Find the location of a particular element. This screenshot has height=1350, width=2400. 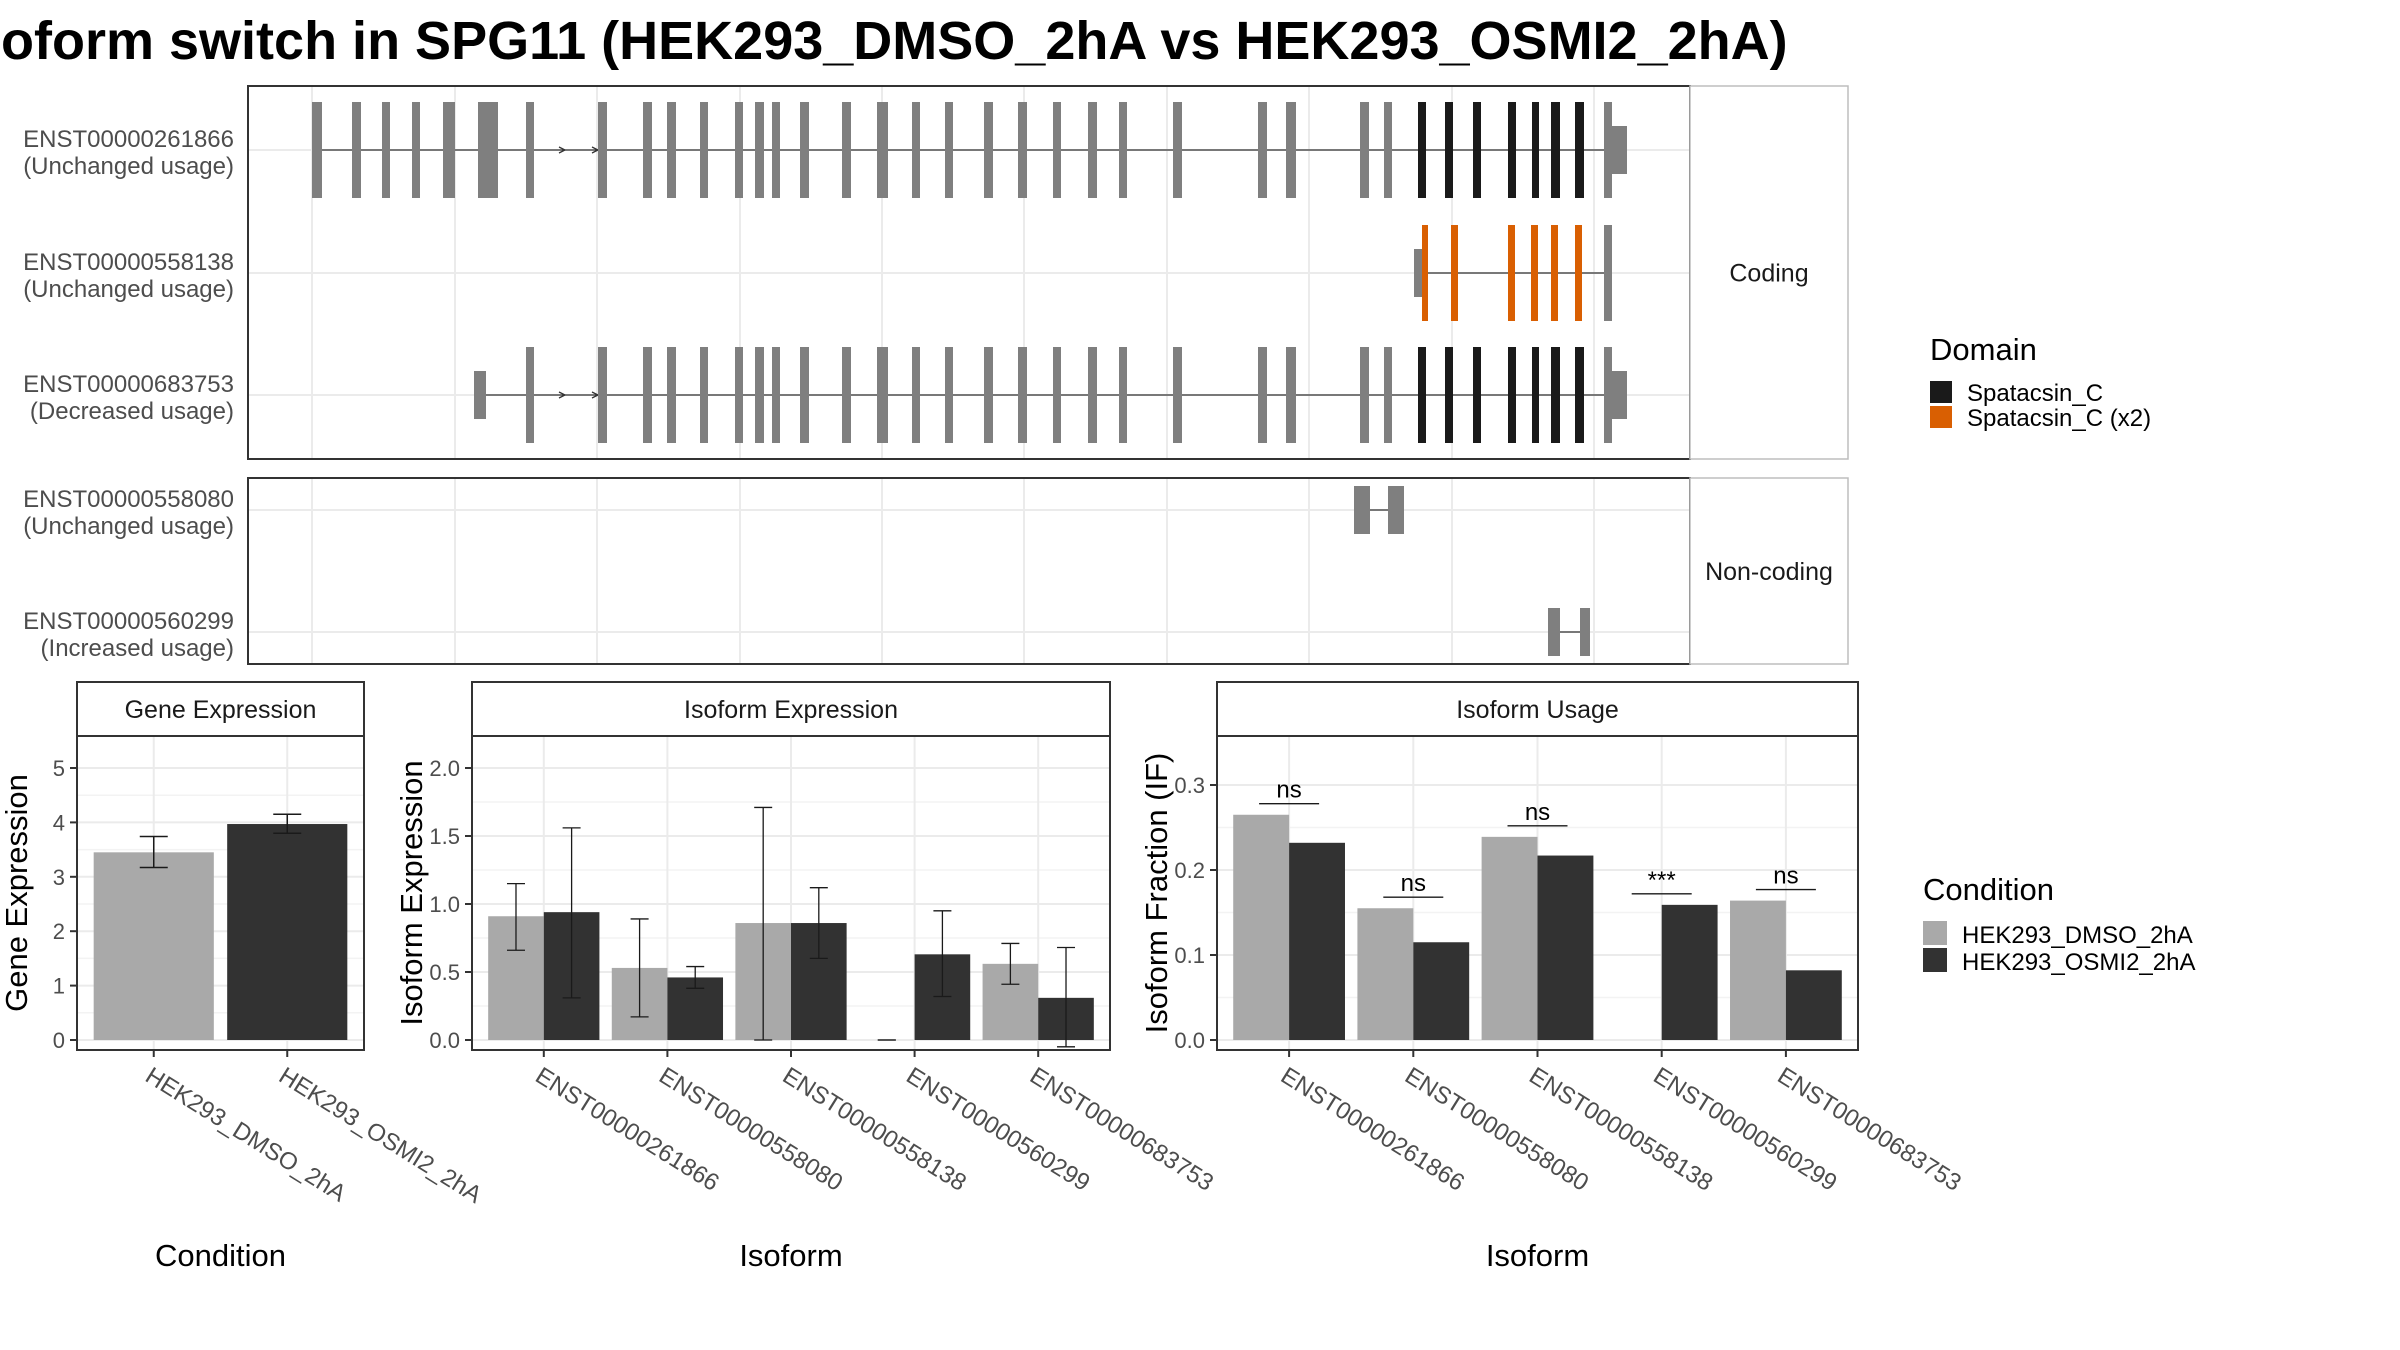

y-tick-label: 2 is located at coordinates (59, 931).